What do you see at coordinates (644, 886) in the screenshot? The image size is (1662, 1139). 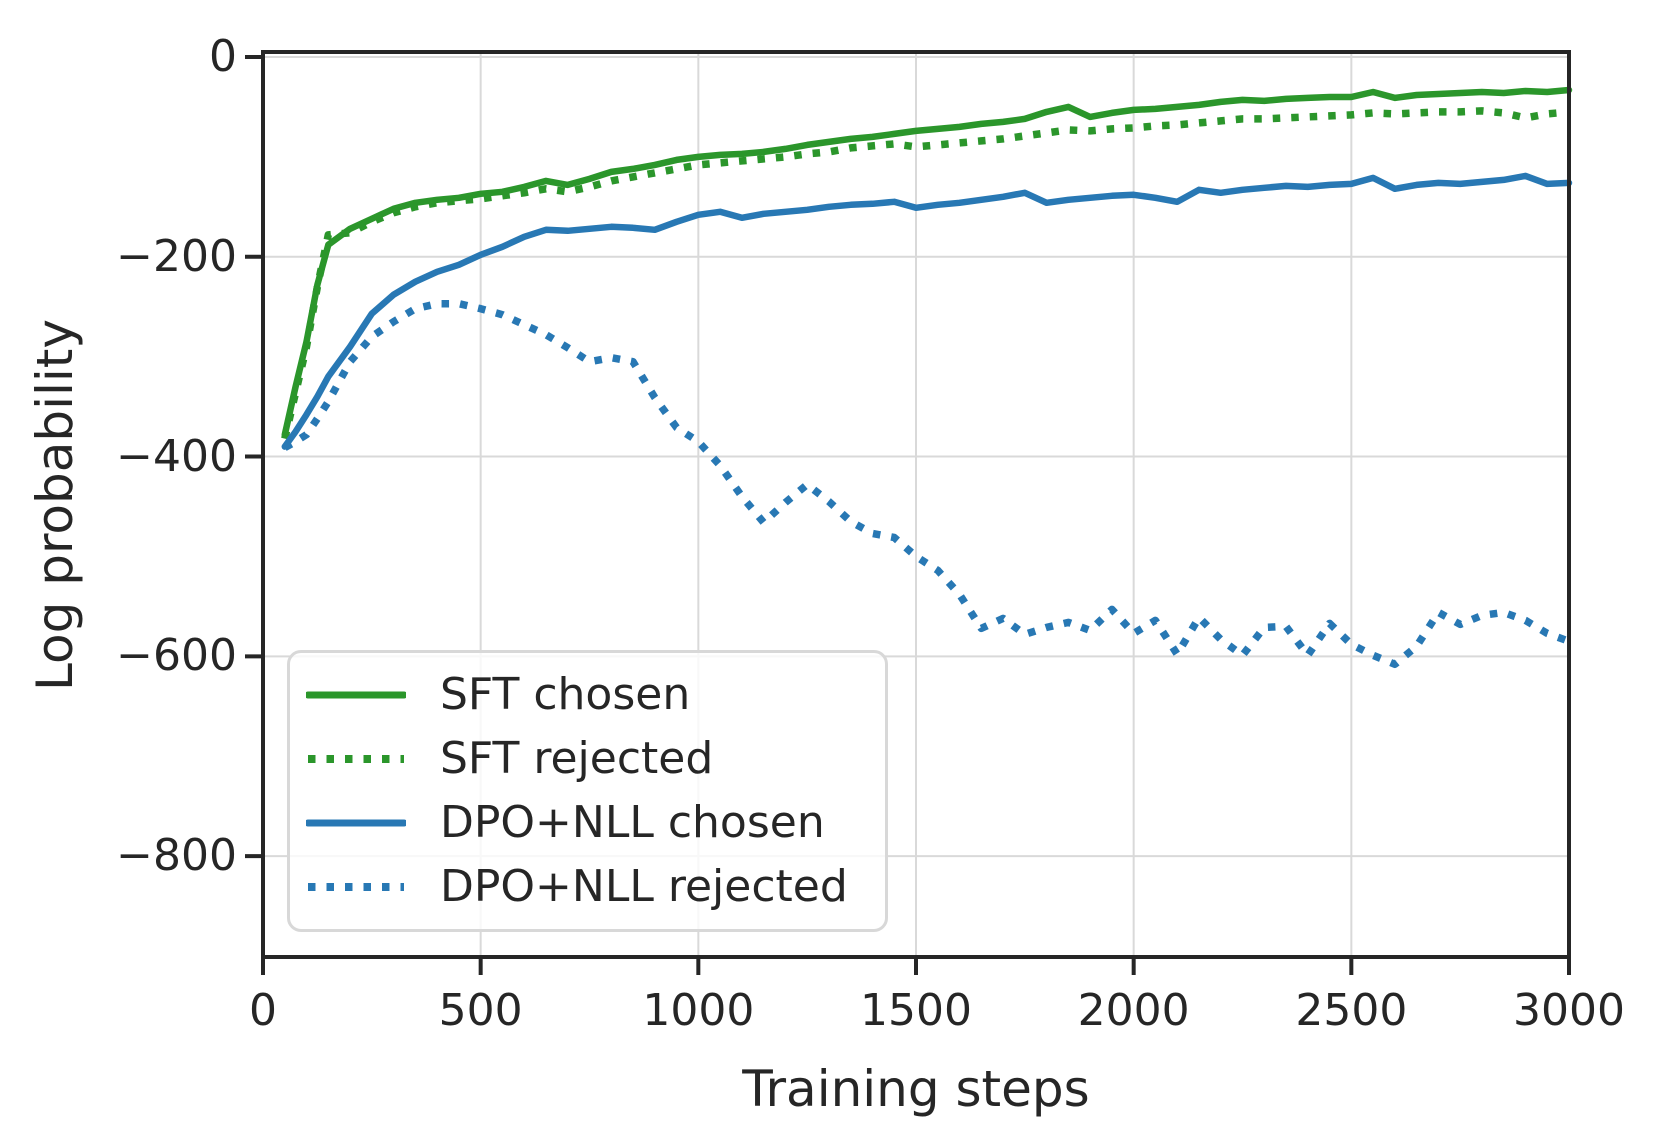 I see `legend-label: DPO+NLL rejected` at bounding box center [644, 886].